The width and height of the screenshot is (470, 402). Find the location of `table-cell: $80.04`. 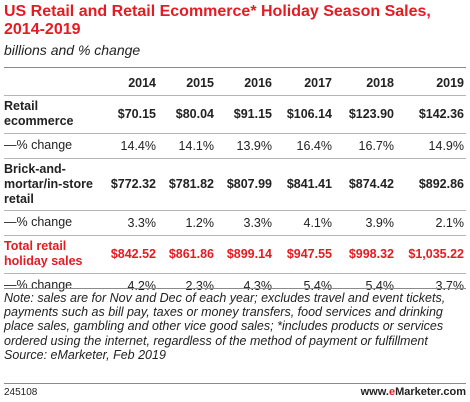

table-cell: $80.04 is located at coordinates (187, 113).